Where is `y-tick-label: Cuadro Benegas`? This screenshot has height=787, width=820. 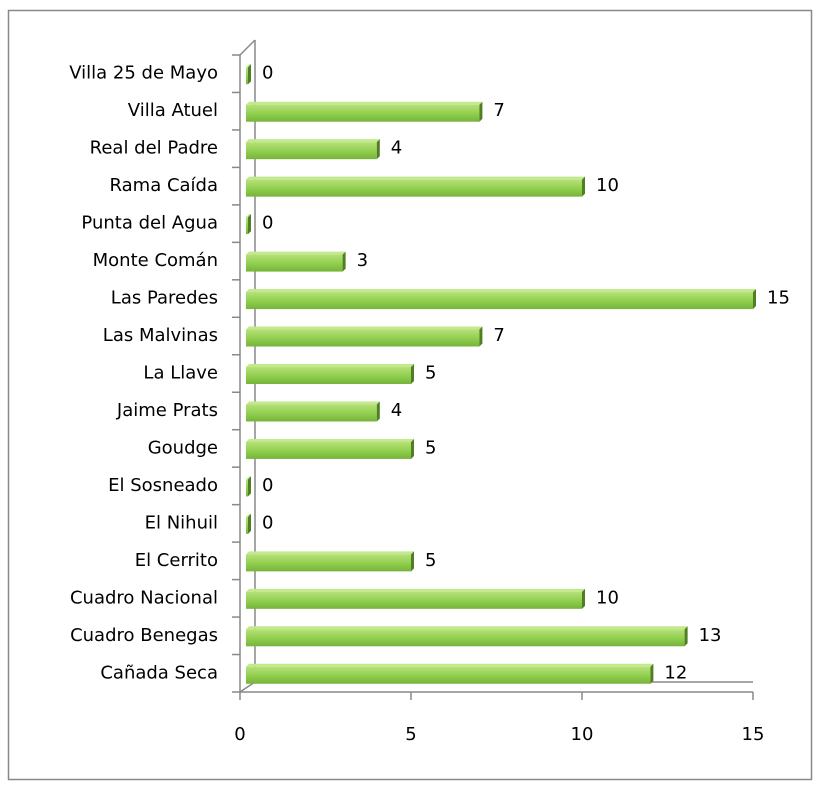
y-tick-label: Cuadro Benegas is located at coordinates (144, 635).